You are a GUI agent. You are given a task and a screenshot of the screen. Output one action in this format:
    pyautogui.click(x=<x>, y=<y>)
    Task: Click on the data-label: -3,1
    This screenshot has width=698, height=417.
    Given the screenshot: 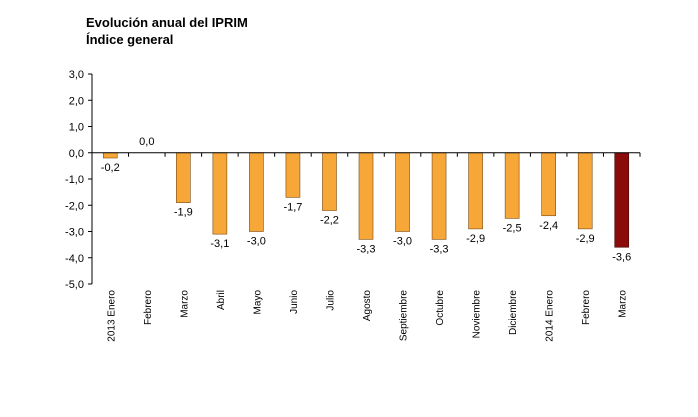 What is the action you would take?
    pyautogui.click(x=219, y=244)
    